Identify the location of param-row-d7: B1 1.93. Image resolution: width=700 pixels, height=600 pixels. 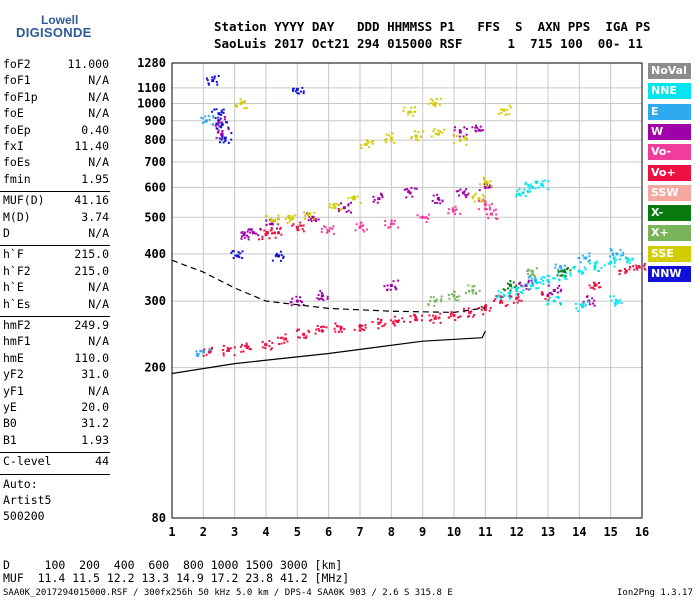
(56, 441).